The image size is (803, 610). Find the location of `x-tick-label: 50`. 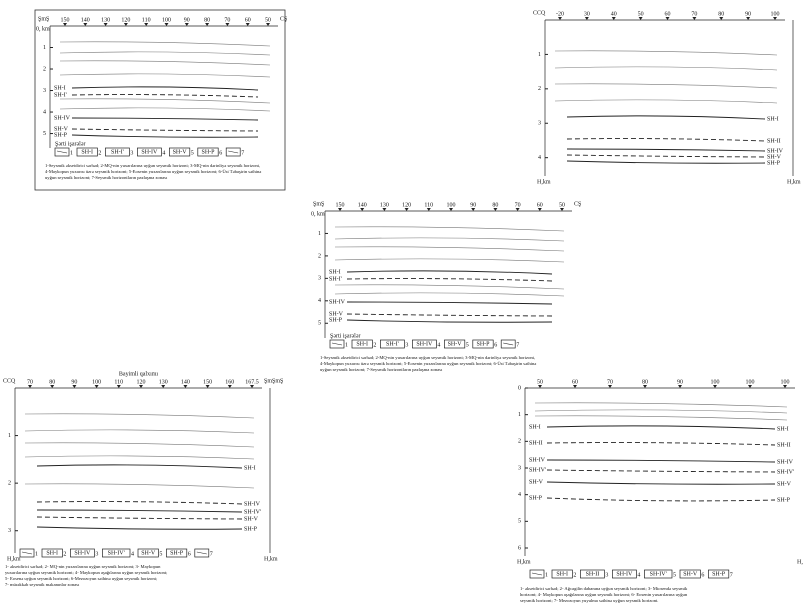

x-tick-label: 50 is located at coordinates (540, 382).